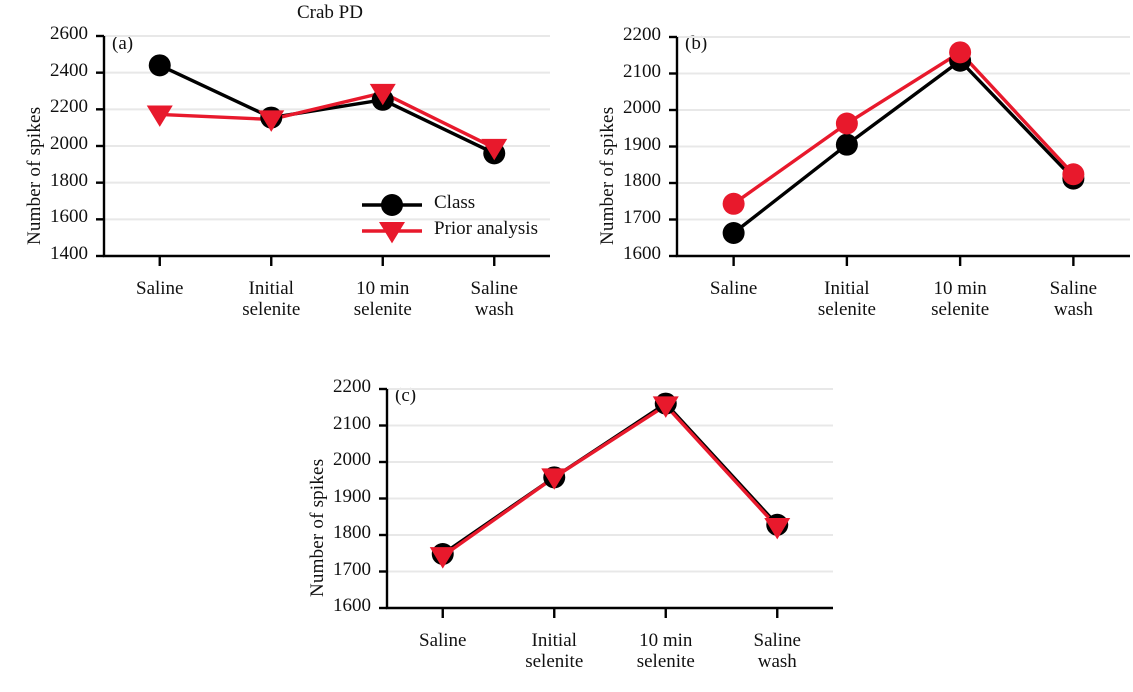 The image size is (1133, 692). What do you see at coordinates (696, 43) in the screenshot?
I see `panel-b-letter: (b)` at bounding box center [696, 43].